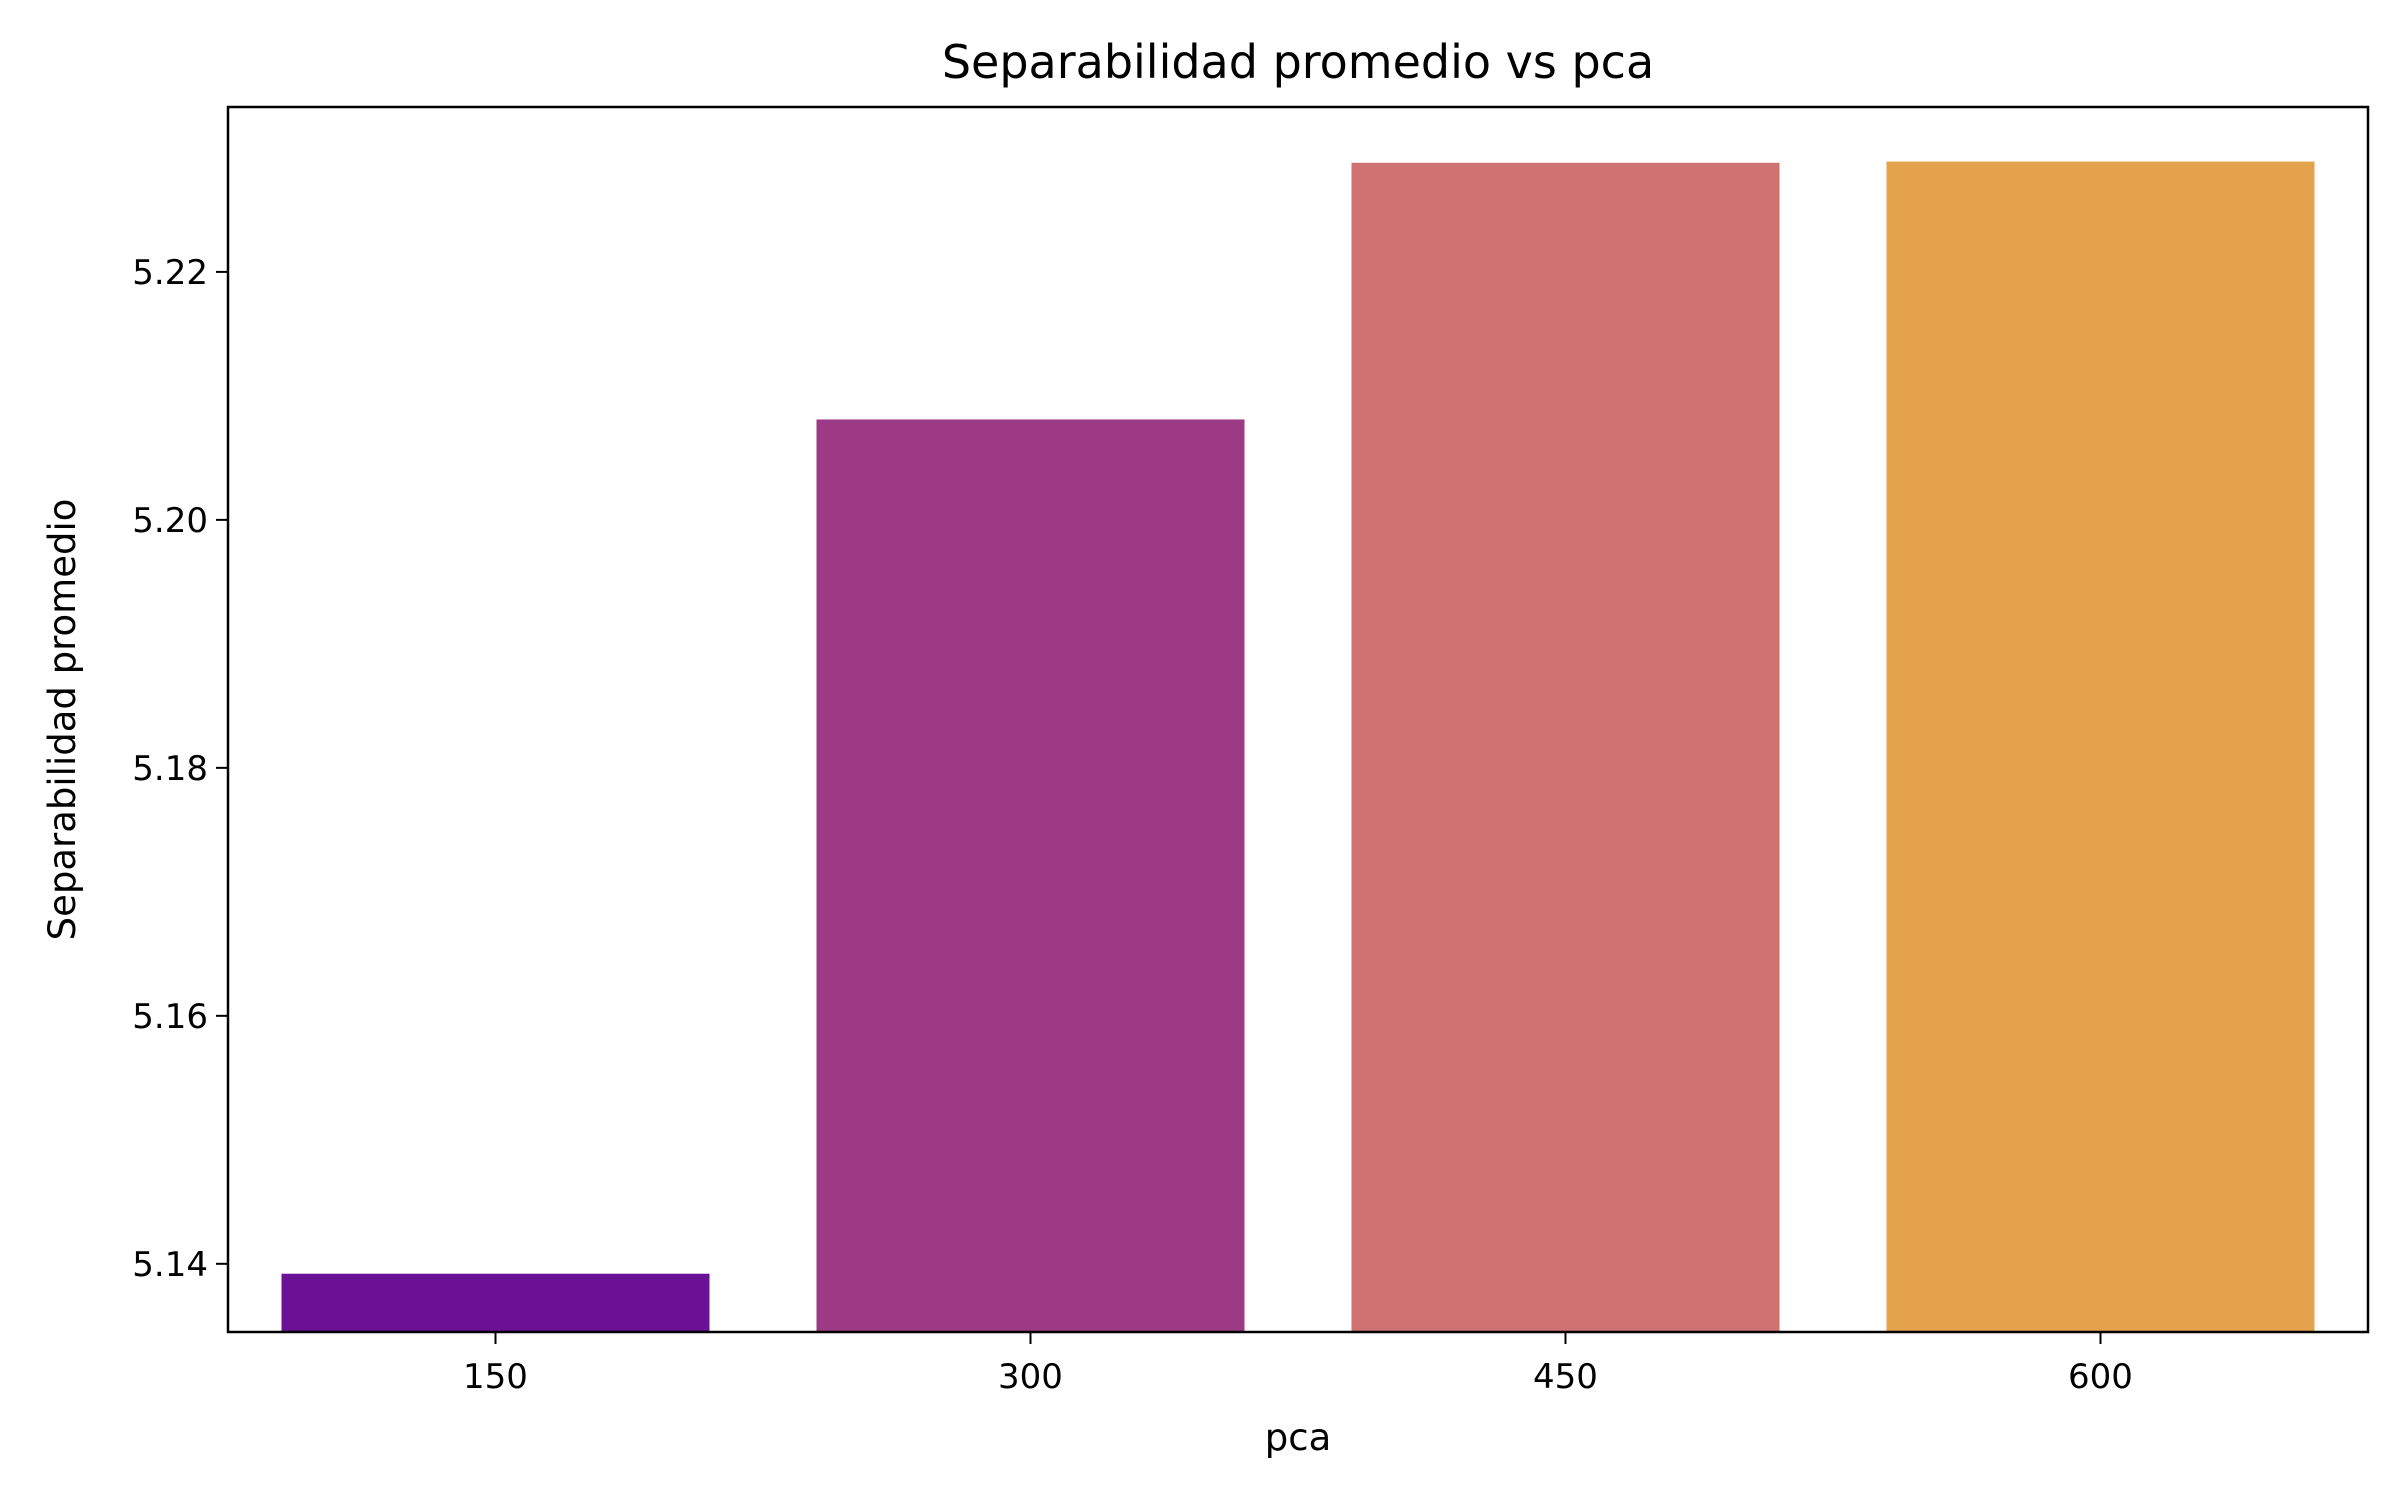 This screenshot has width=2400, height=1500. What do you see at coordinates (170, 769) in the screenshot?
I see `y-tick-label: 5.18` at bounding box center [170, 769].